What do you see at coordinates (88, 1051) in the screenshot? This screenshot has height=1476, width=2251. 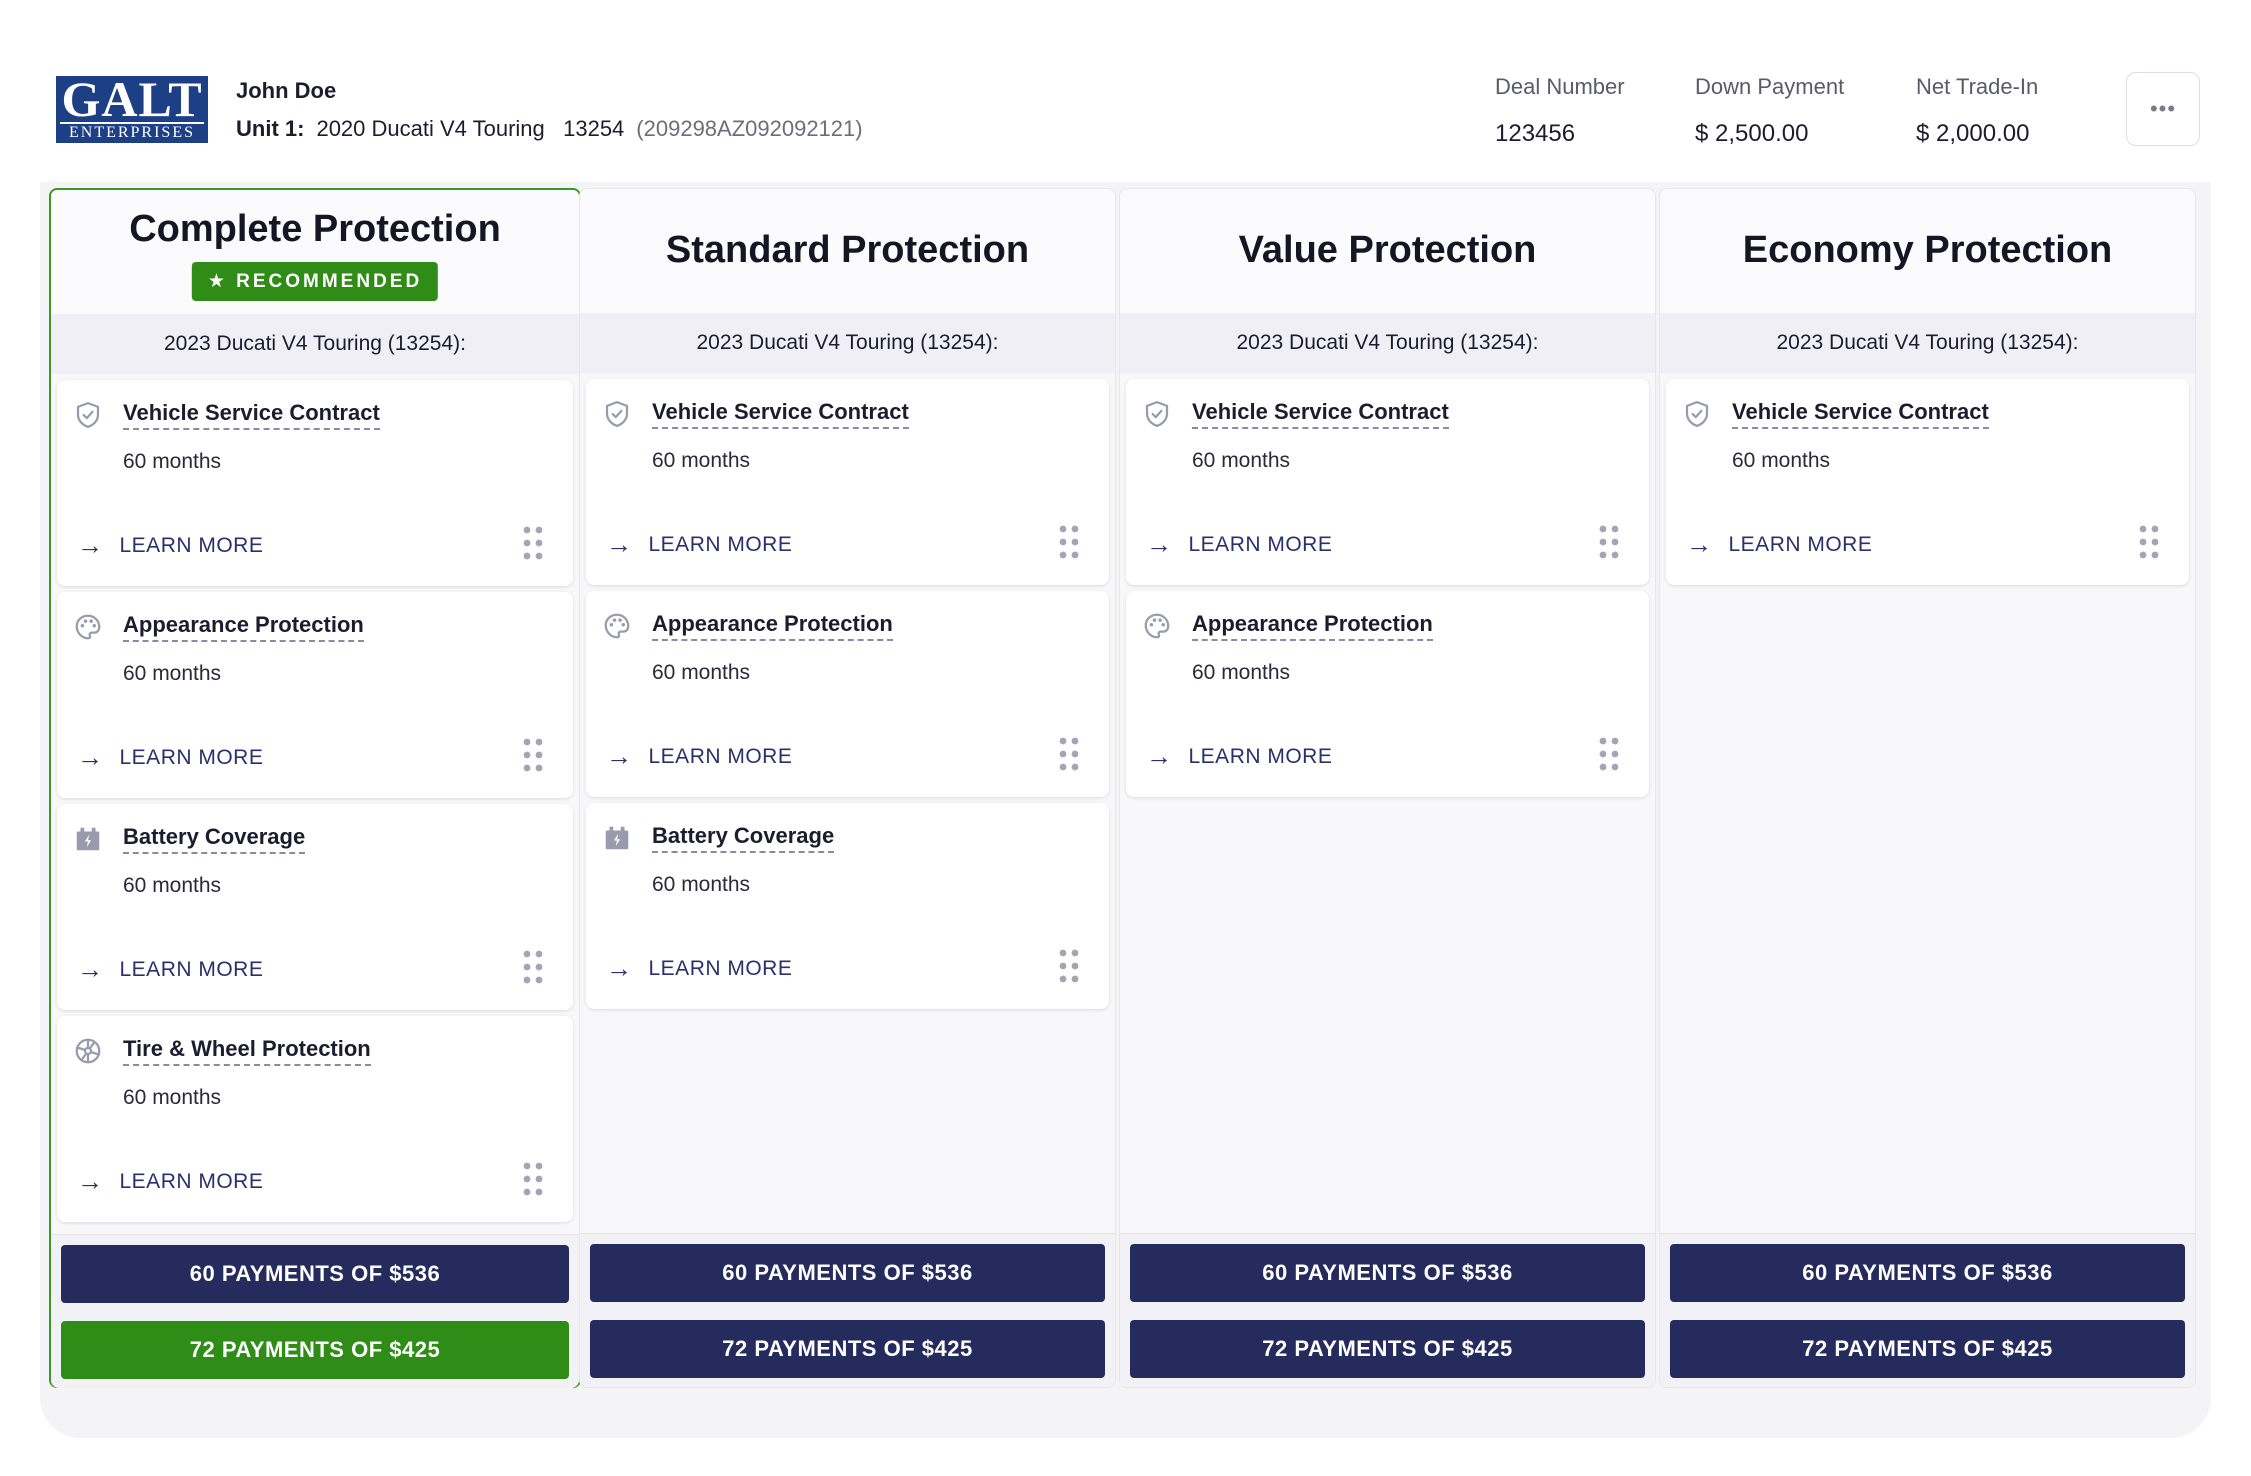 I see `wheel-icon` at bounding box center [88, 1051].